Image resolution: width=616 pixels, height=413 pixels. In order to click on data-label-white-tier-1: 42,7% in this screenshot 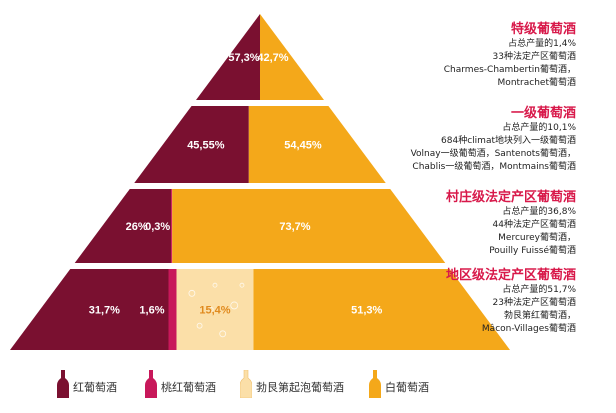, I will do `click(272, 58)`.